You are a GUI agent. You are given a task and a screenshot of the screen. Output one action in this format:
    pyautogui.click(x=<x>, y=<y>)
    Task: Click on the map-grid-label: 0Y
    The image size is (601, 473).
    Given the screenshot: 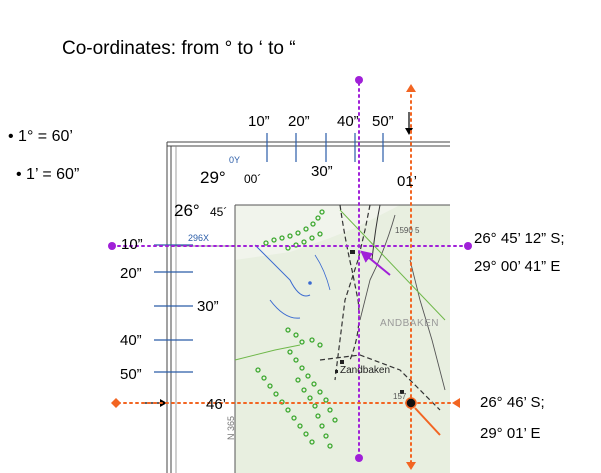 What is the action you would take?
    pyautogui.click(x=235, y=160)
    